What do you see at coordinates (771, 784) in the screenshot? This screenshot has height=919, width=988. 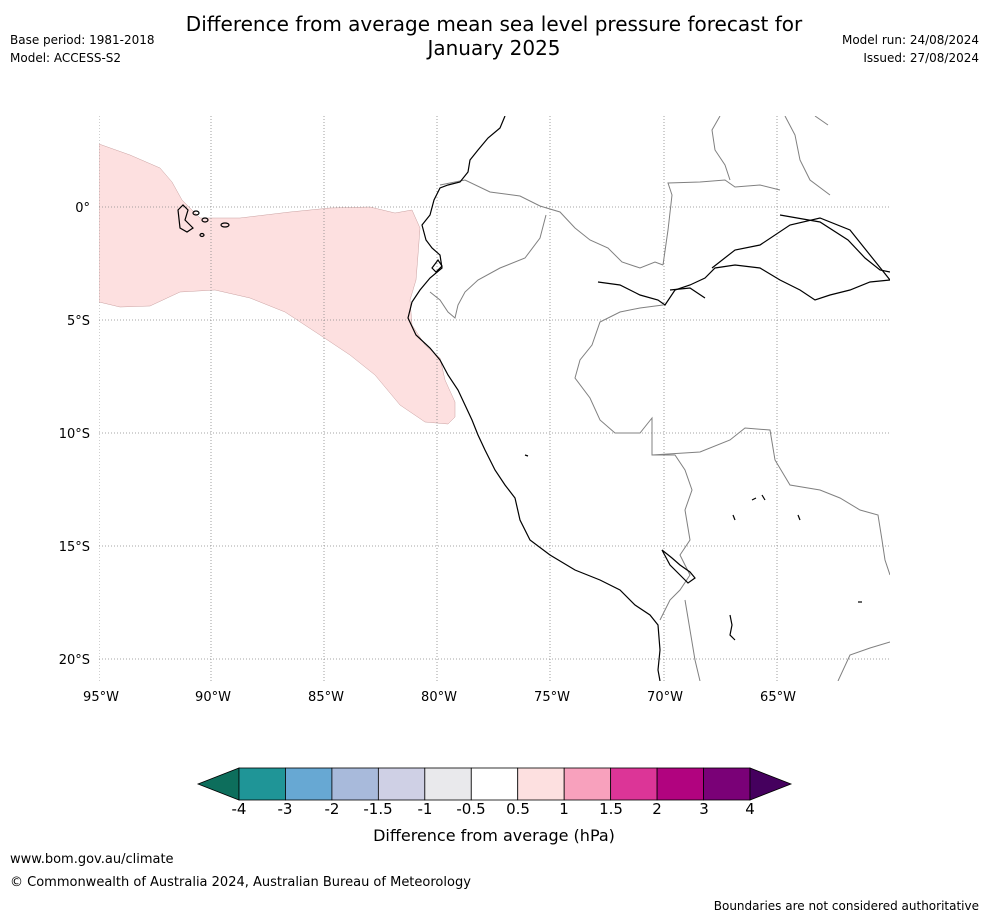 I see `colorbar-high-extend` at bounding box center [771, 784].